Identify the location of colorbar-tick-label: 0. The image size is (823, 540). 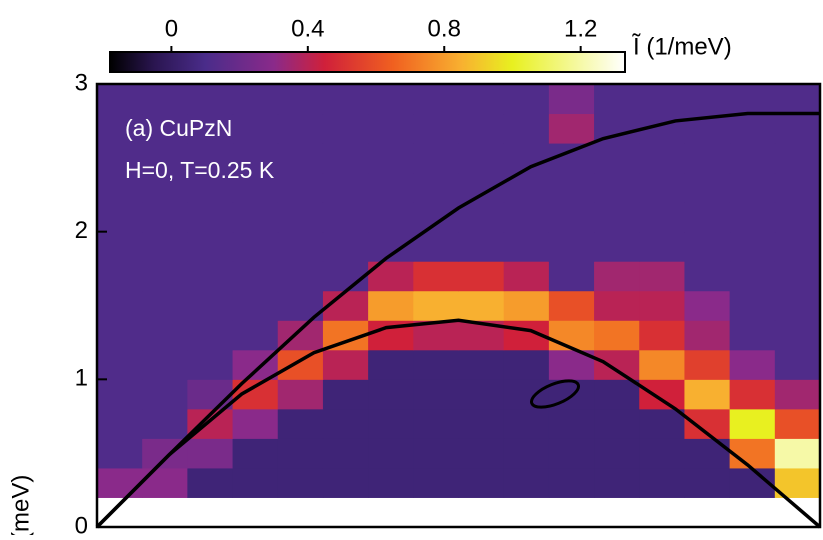
(171, 28).